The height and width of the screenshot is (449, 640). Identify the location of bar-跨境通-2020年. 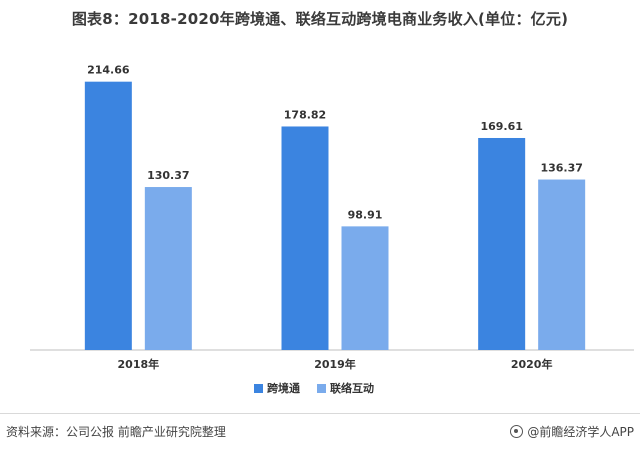
(502, 243).